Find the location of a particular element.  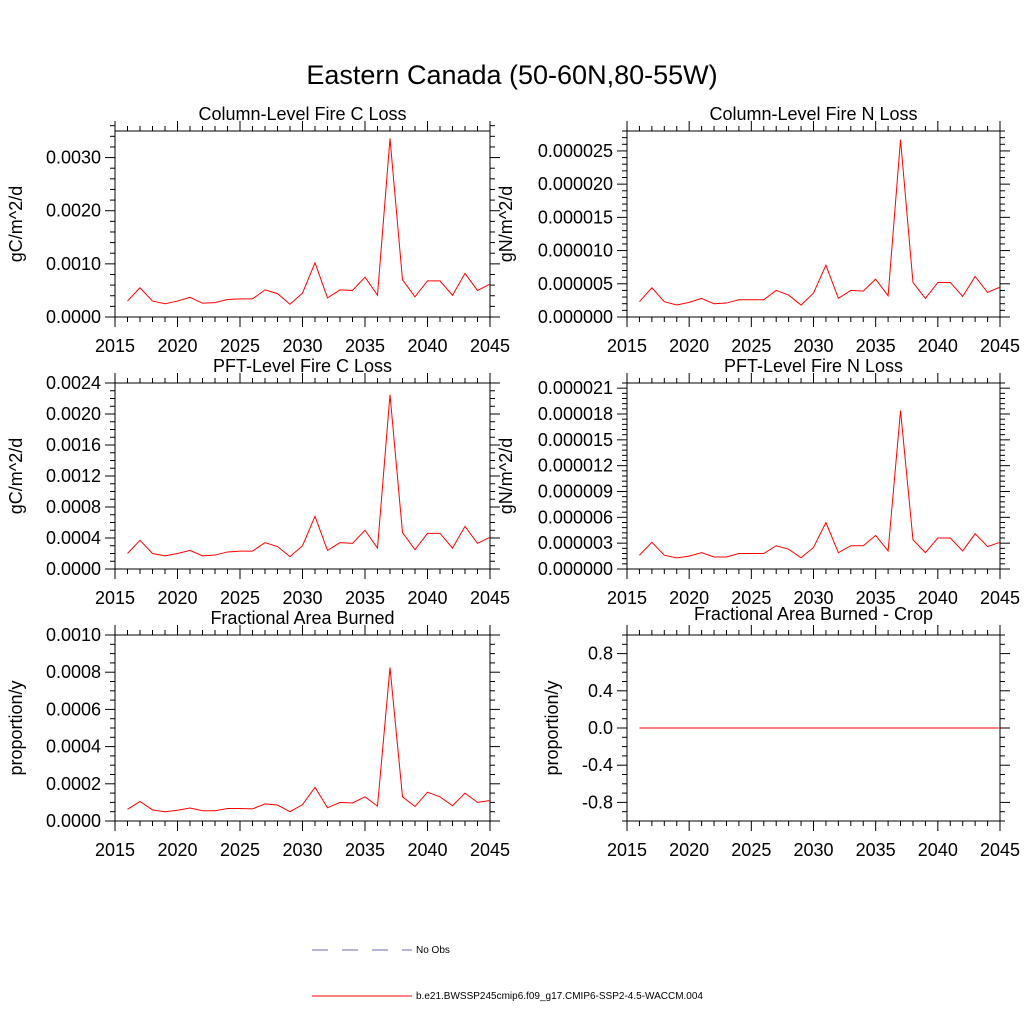

y-tick-label: 0.4 is located at coordinates (600, 691).